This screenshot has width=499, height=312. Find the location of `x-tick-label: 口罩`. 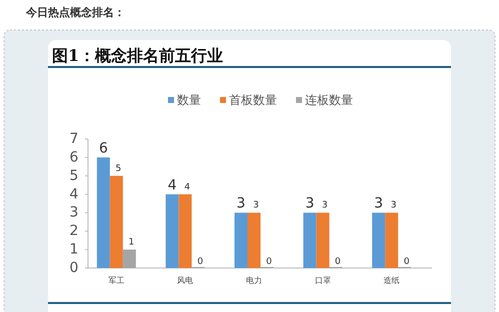

x-tick-label: 口罩 is located at coordinates (322, 280).